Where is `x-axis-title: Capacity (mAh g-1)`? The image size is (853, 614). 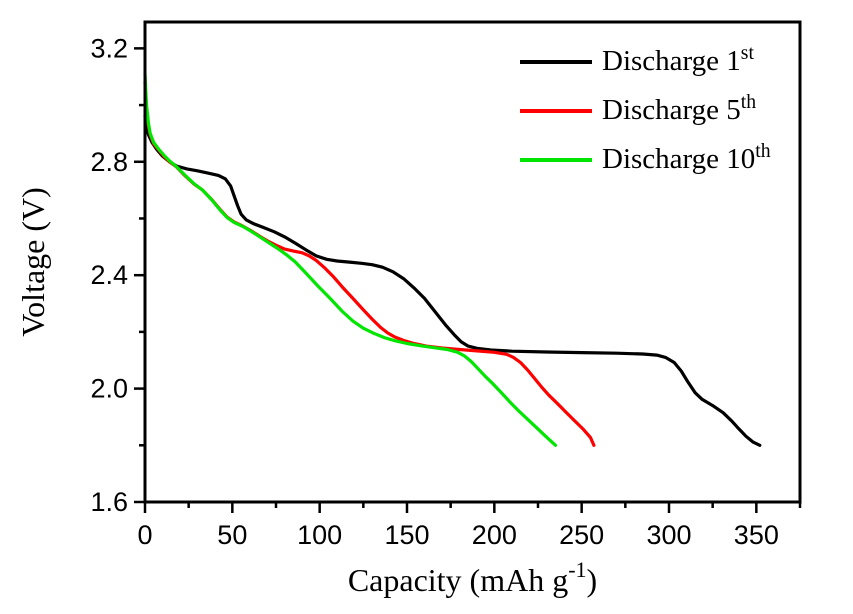
x-axis-title: Capacity (mAh g-1) is located at coordinates (472, 577).